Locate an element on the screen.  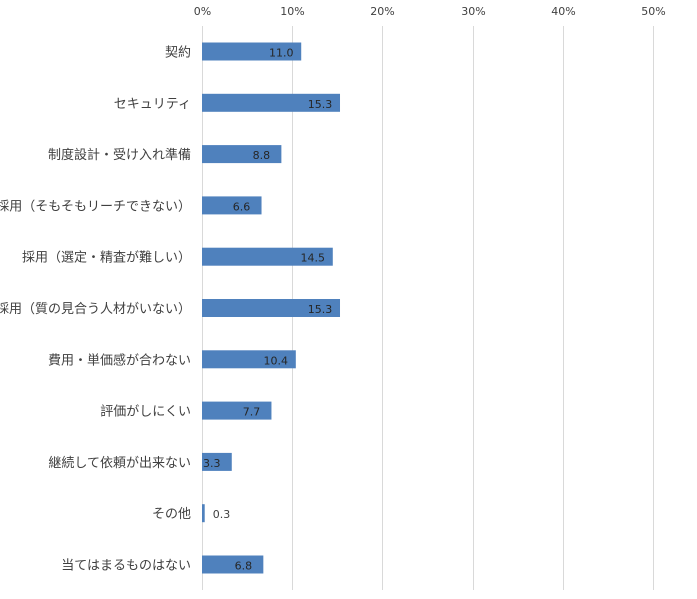
category-label: 当てはまるものはない is located at coordinates (126, 566).